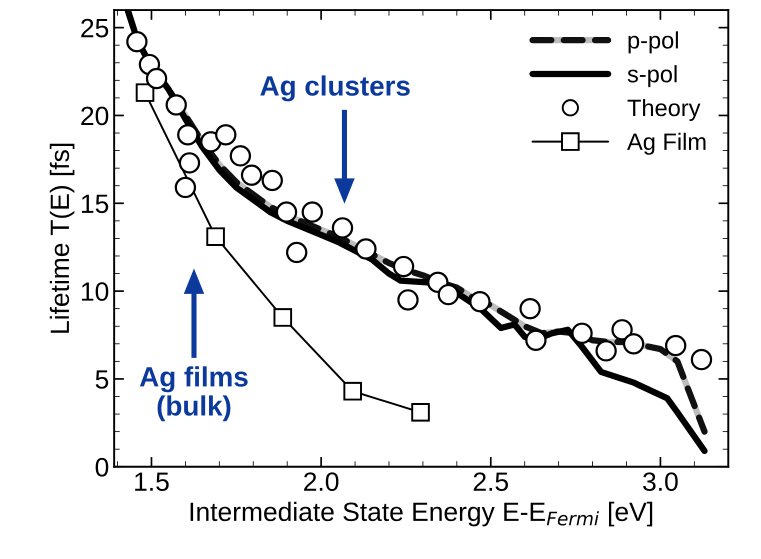  What do you see at coordinates (102, 379) in the screenshot?
I see `y-tick-label: 5` at bounding box center [102, 379].